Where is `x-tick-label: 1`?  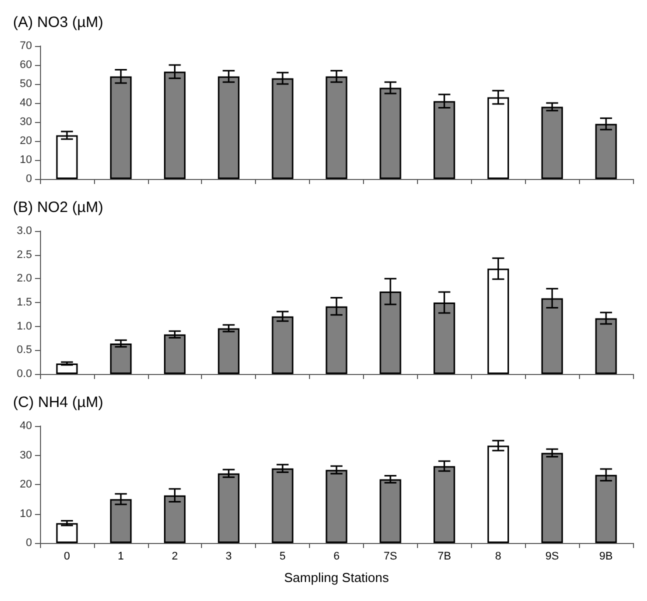 x-tick-label: 1 is located at coordinates (121, 556).